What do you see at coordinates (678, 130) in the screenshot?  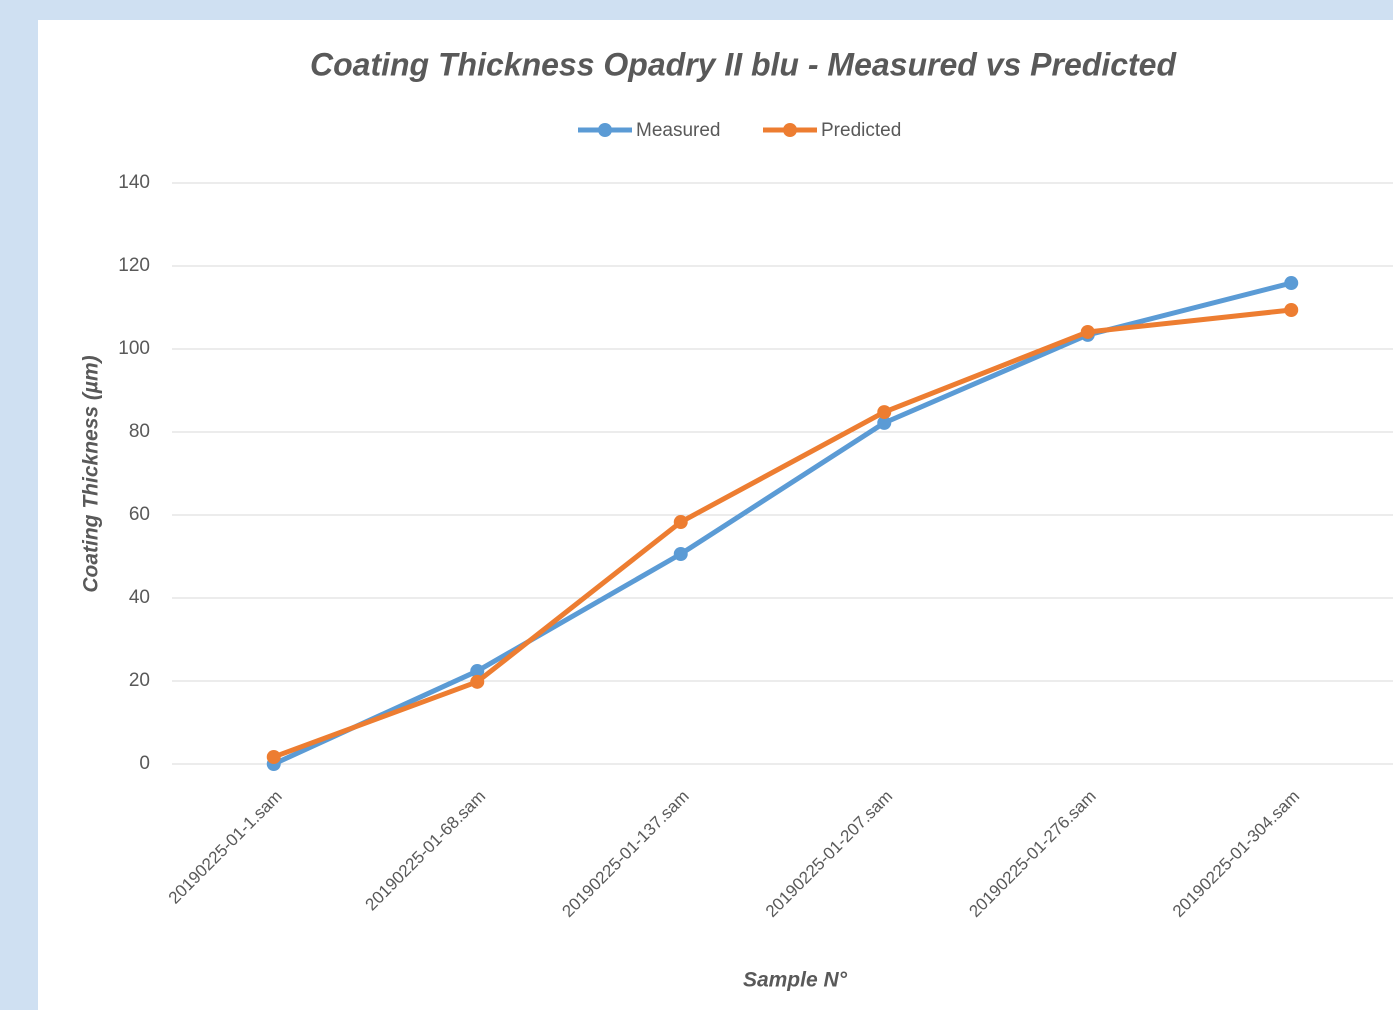 I see `legend-label: Measured` at bounding box center [678, 130].